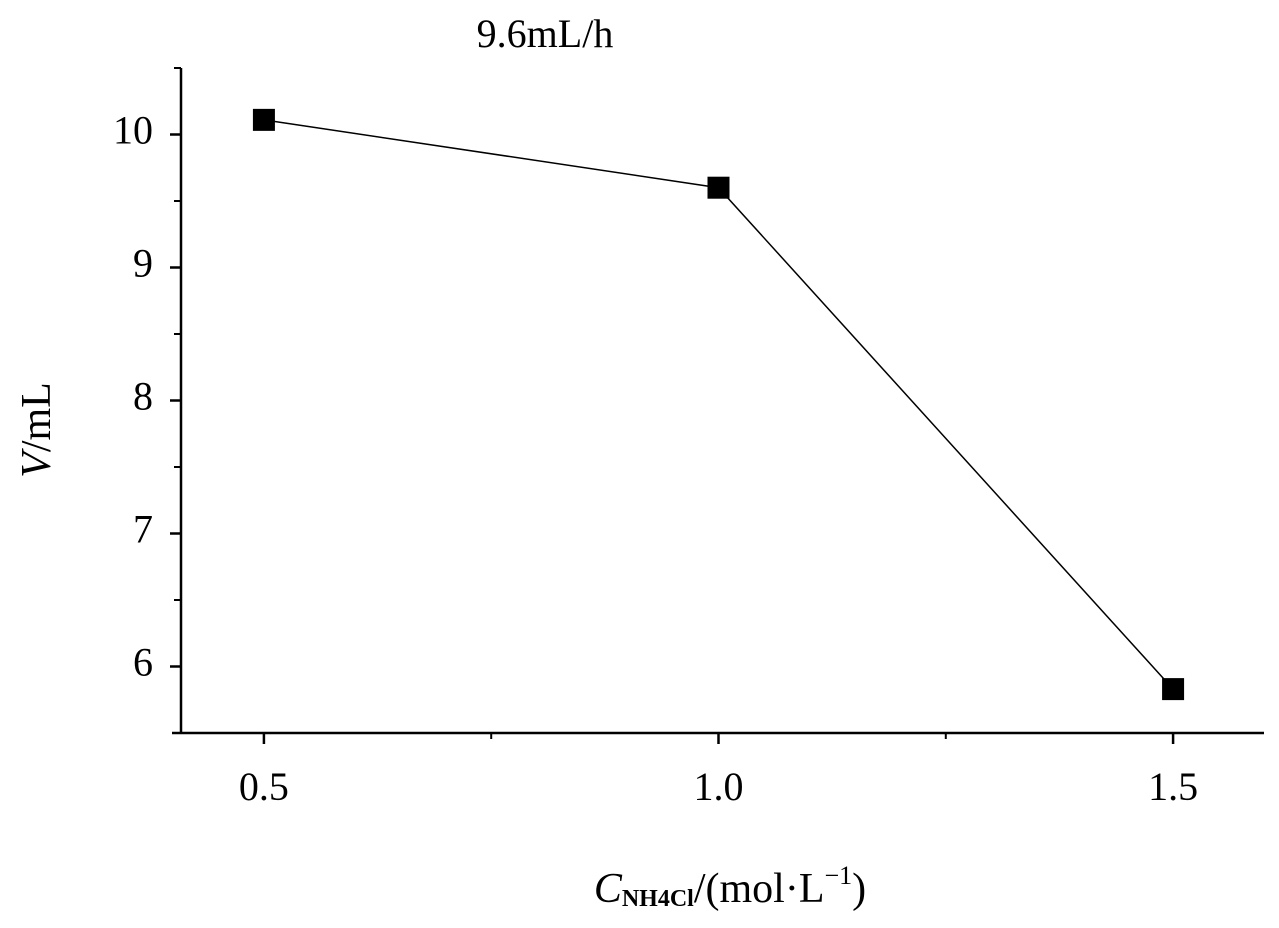 The image size is (1279, 928). What do you see at coordinates (143, 263) in the screenshot?
I see `y-tick-label: 9` at bounding box center [143, 263].